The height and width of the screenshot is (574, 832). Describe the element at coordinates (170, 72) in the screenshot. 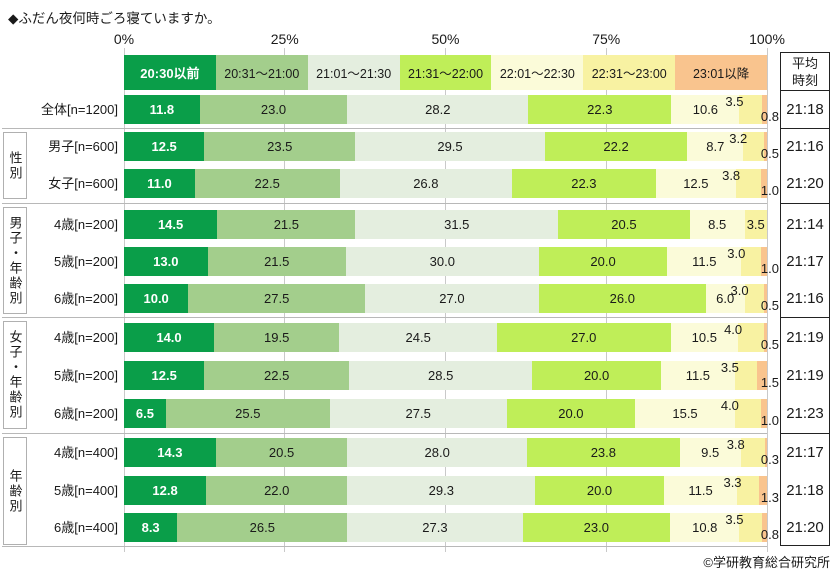

I see `legend-item: 20:30以前` at that location.